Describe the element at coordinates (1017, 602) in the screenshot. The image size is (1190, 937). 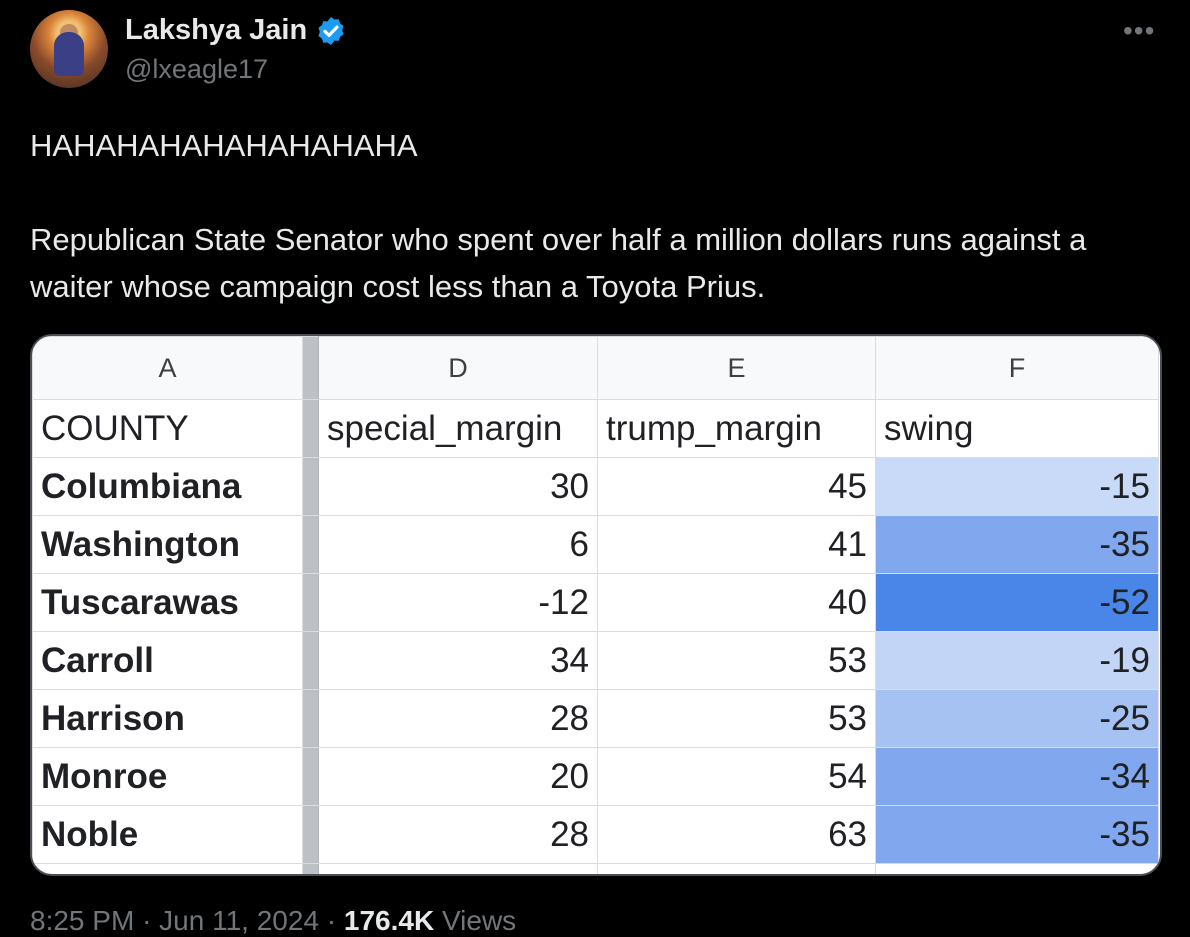
I see `cell-swing: -52` at that location.